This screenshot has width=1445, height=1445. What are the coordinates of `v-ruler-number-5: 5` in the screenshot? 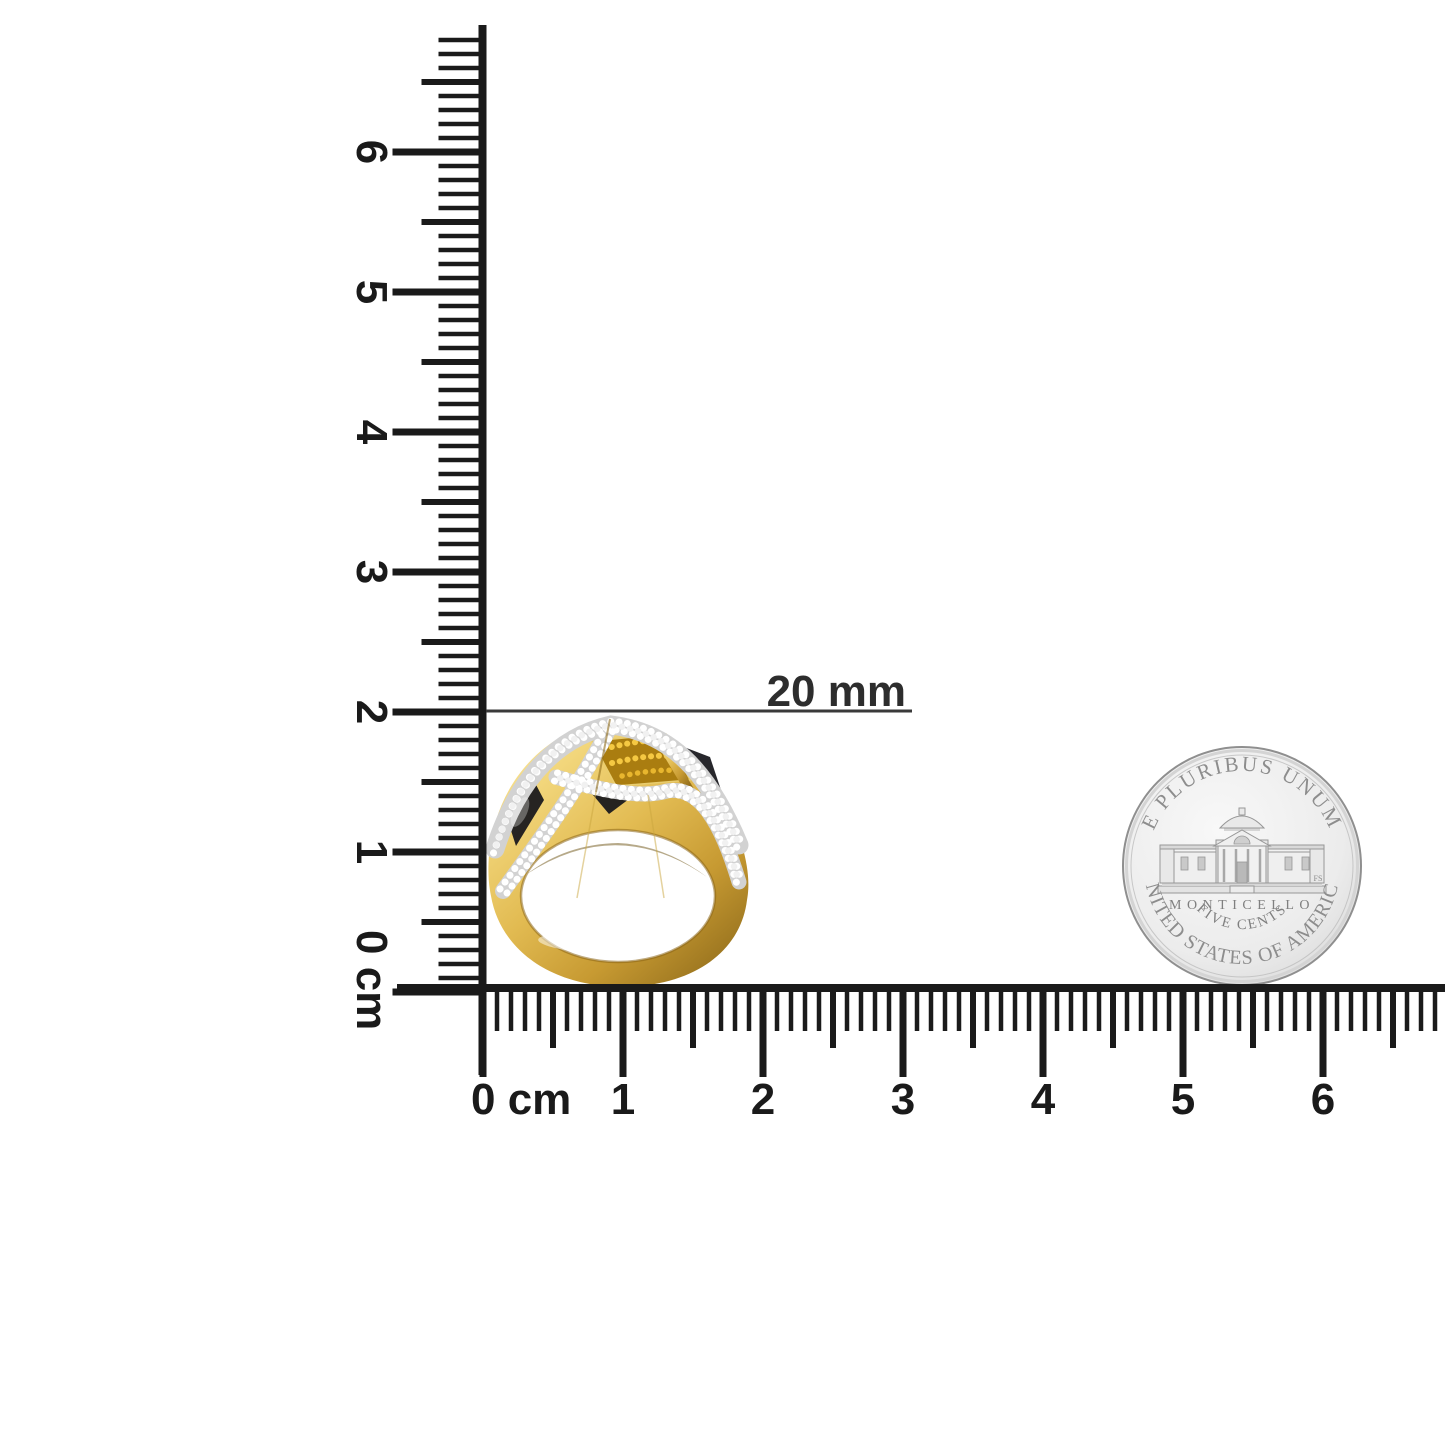 It's located at (371, 292).